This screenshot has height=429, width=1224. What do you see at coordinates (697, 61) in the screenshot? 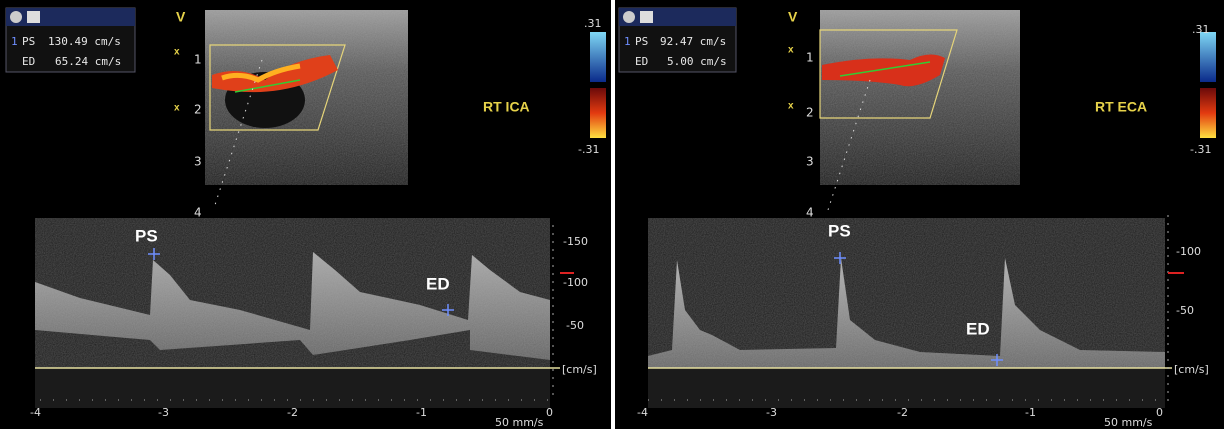
I see `ed-value: 5.00 cm/s` at bounding box center [697, 61].